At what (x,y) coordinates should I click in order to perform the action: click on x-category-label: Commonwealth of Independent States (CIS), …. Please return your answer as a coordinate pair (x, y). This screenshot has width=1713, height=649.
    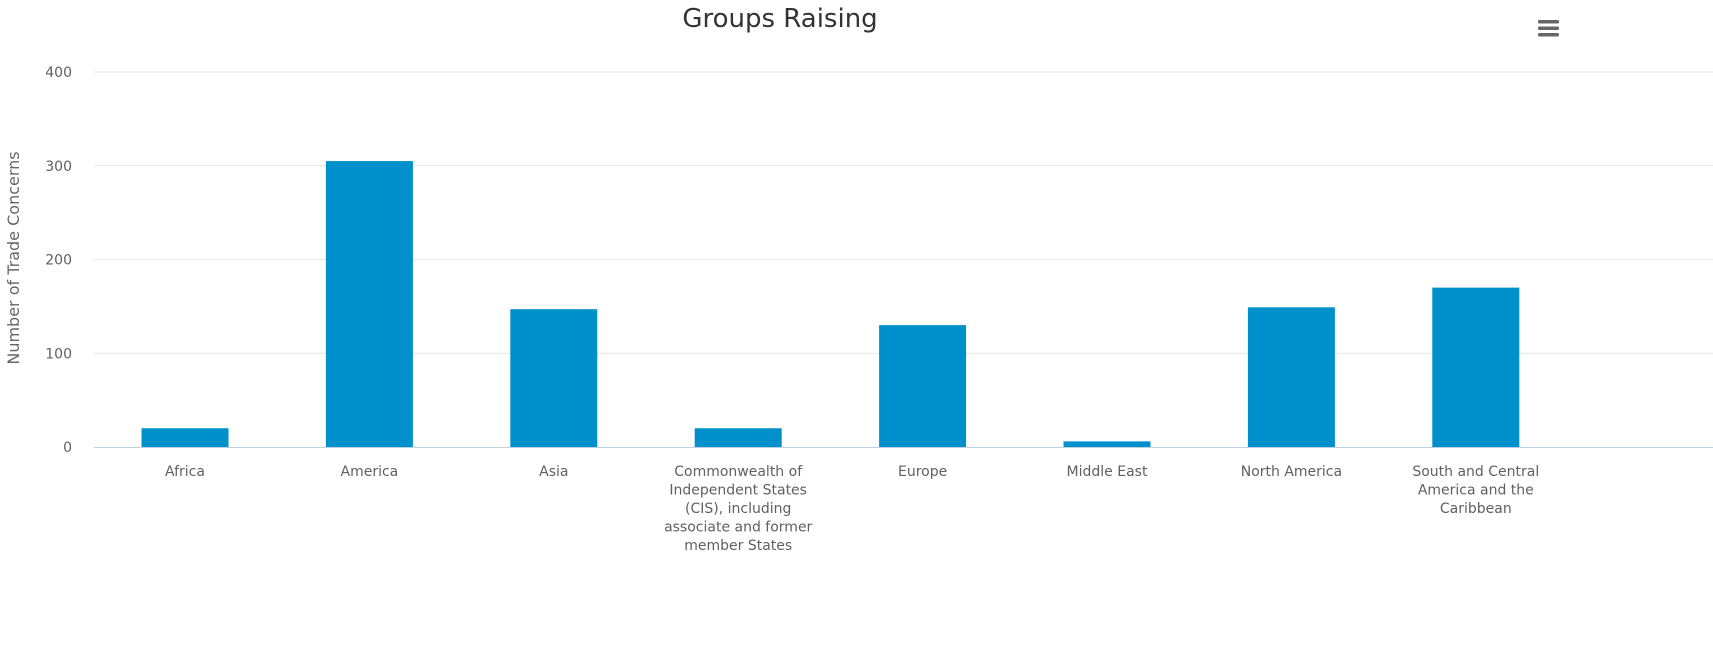
    Looking at the image, I should click on (738, 509).